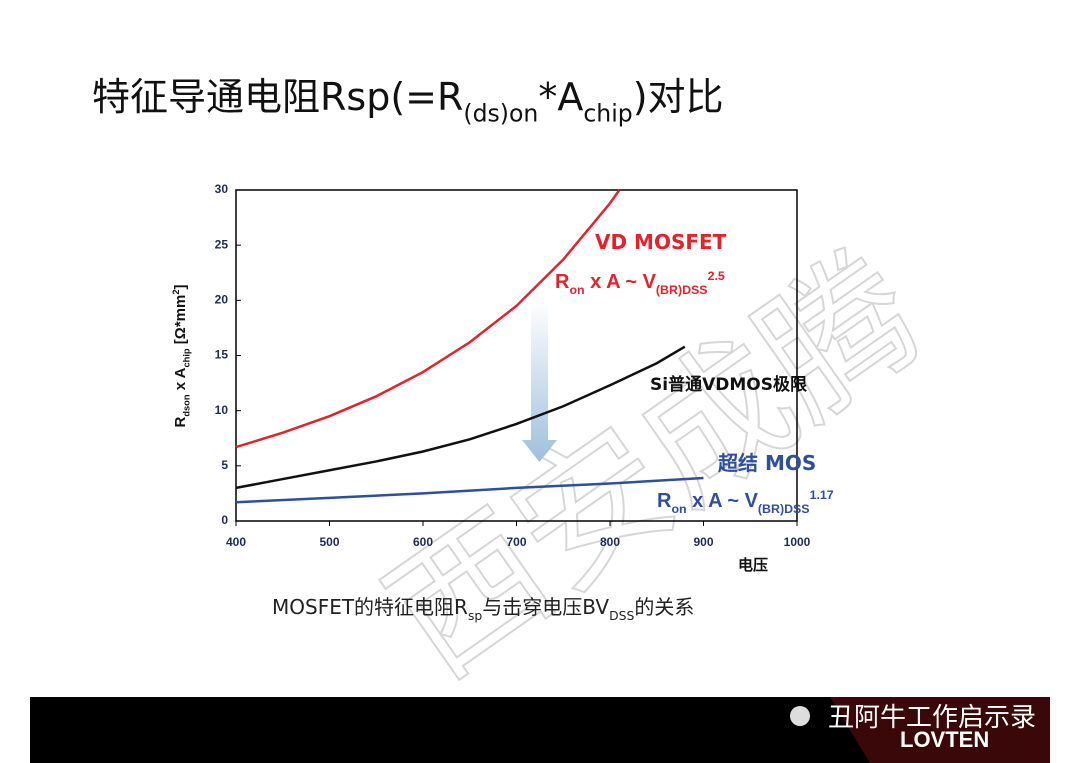 The height and width of the screenshot is (763, 1080). What do you see at coordinates (277, 97) in the screenshot?
I see `text-run: 特征导通电阻Rsp(=R` at bounding box center [277, 97].